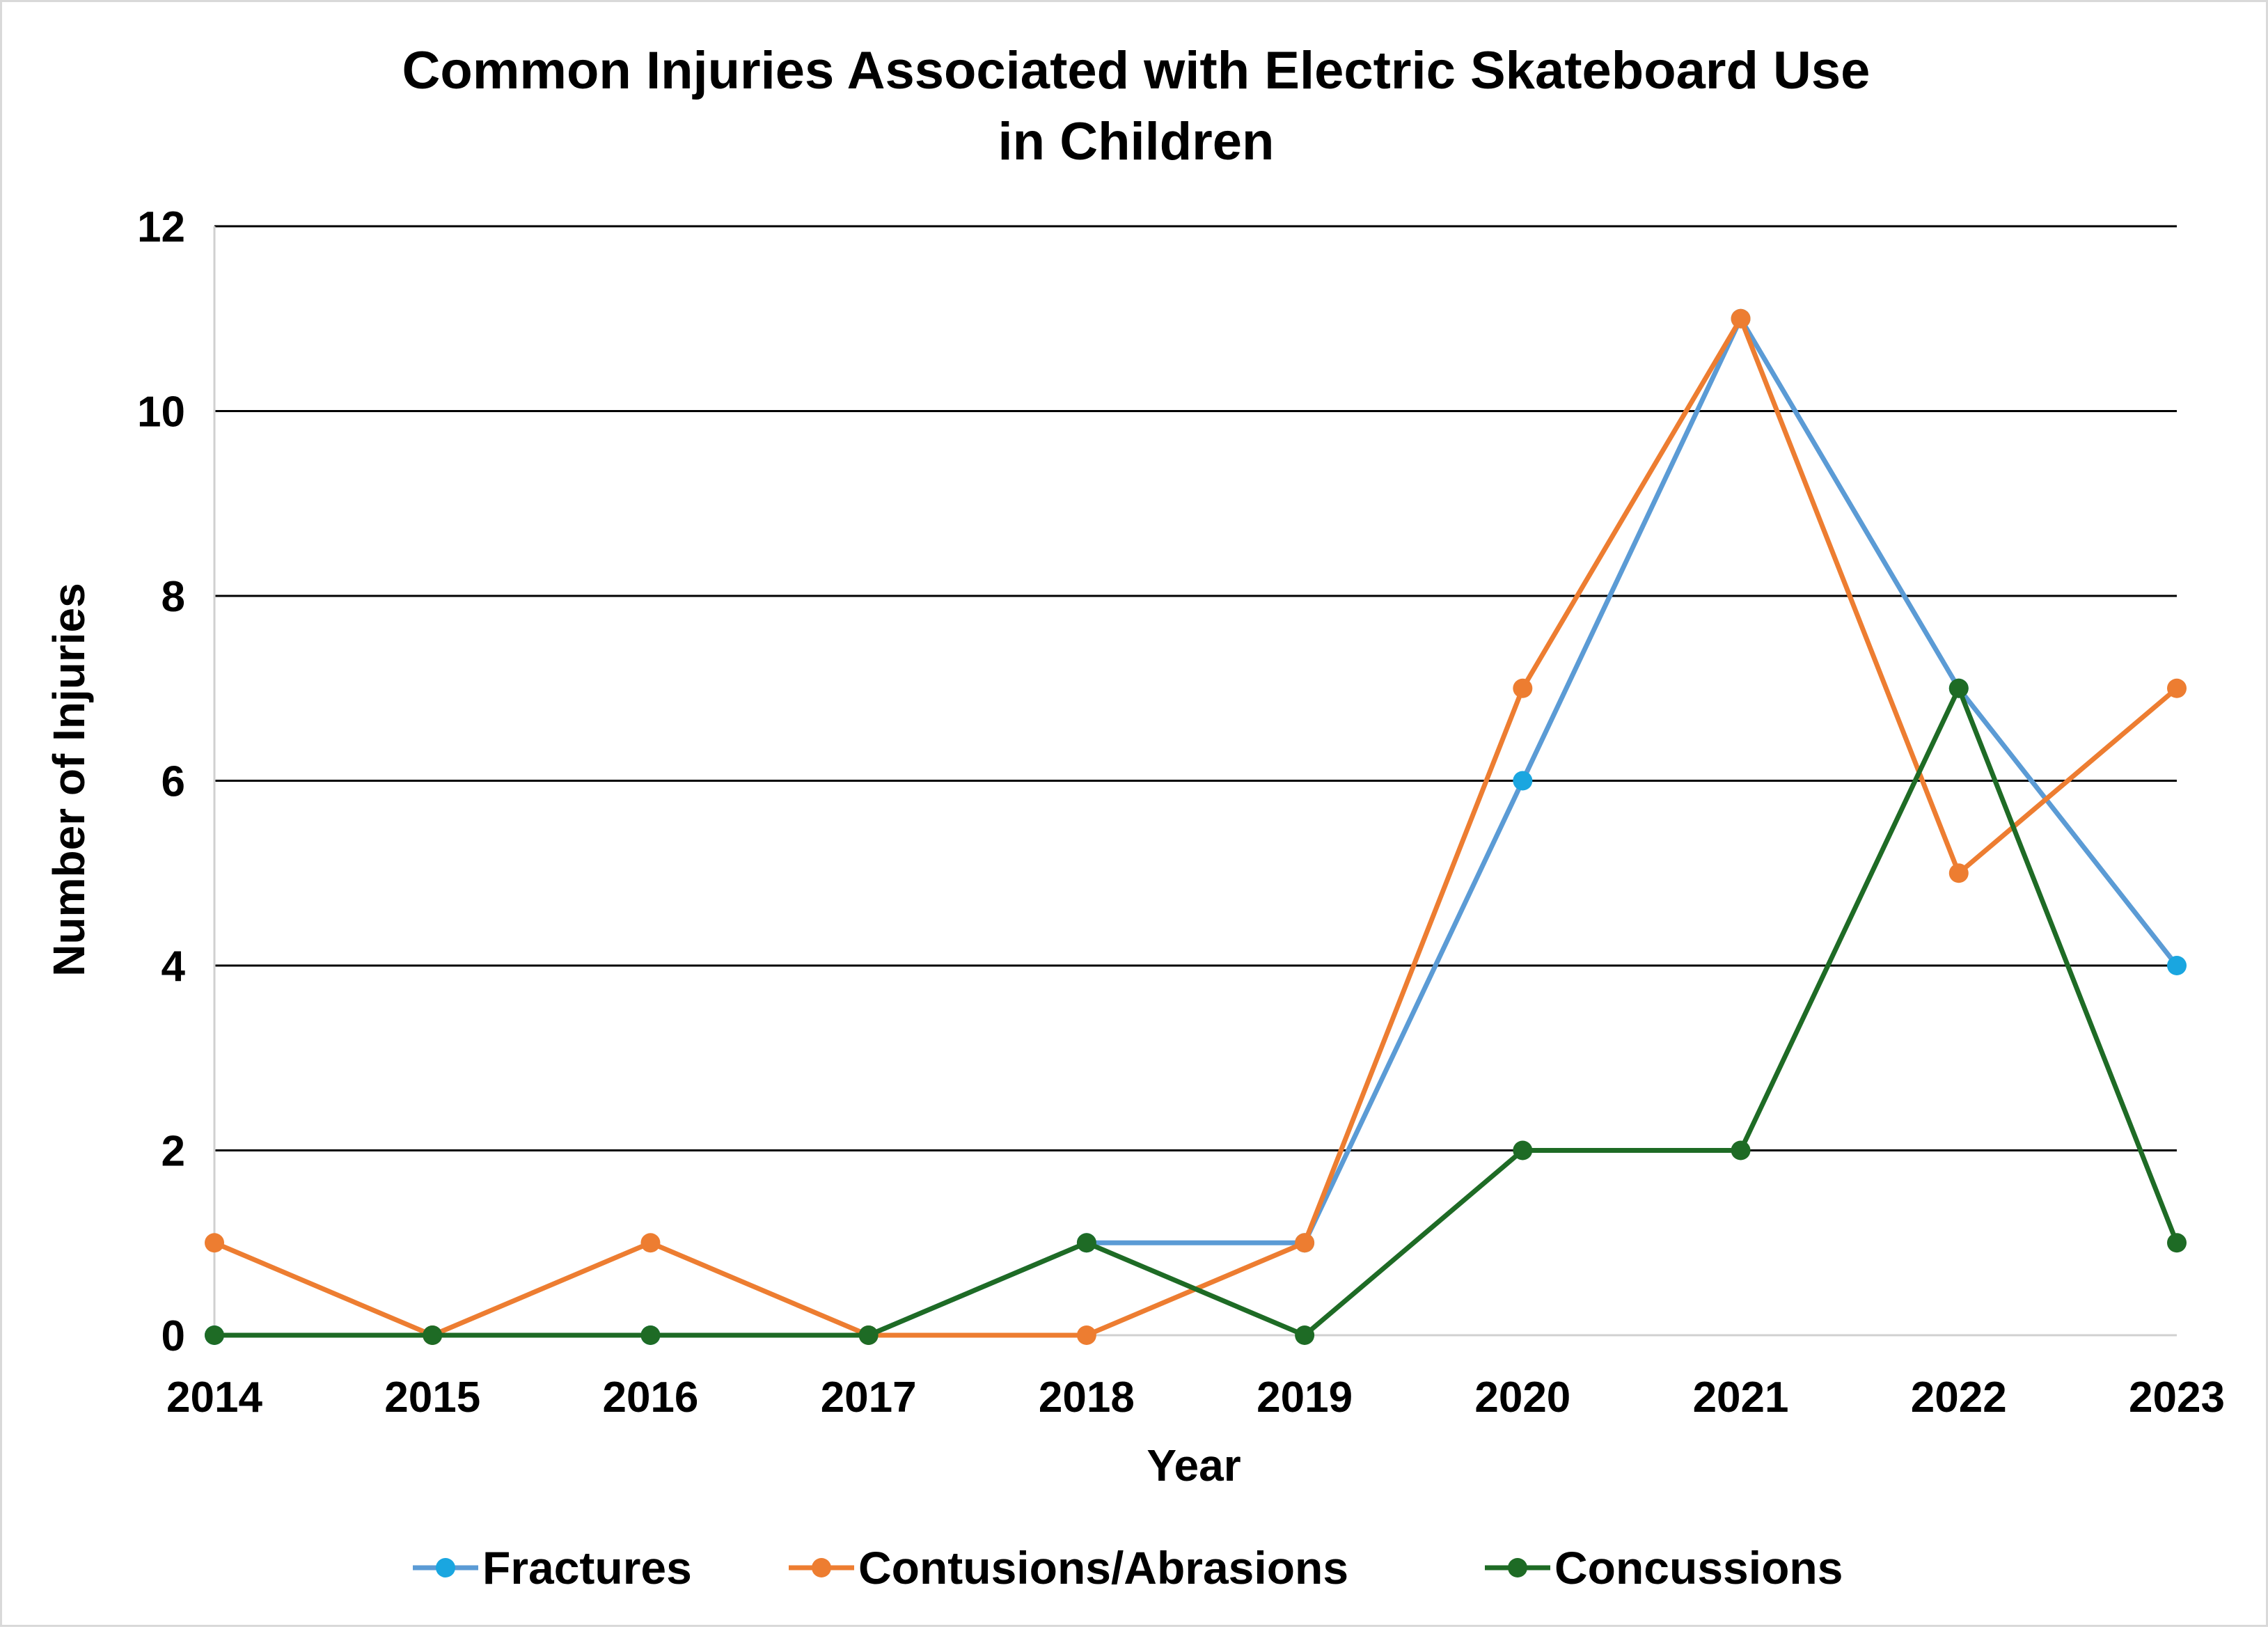 The height and width of the screenshot is (1629, 2268). What do you see at coordinates (432, 1398) in the screenshot?
I see `x-tick-label: 2015` at bounding box center [432, 1398].